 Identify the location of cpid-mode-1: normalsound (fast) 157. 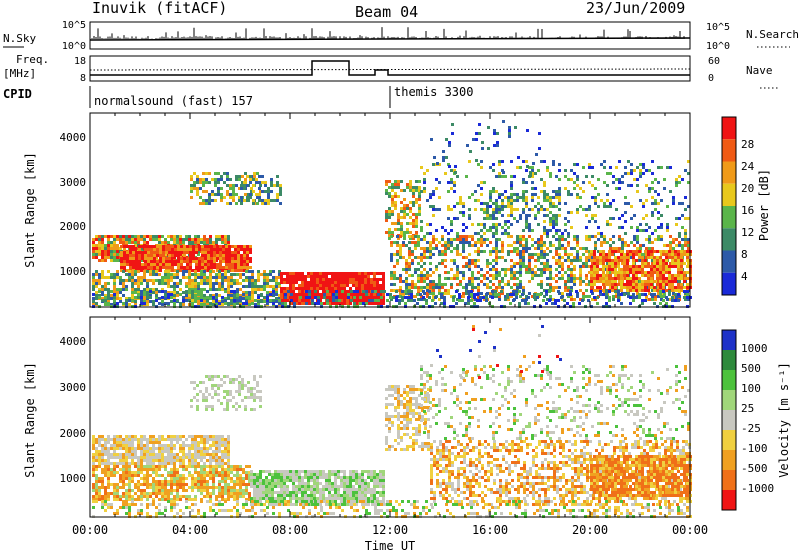
(173, 101).